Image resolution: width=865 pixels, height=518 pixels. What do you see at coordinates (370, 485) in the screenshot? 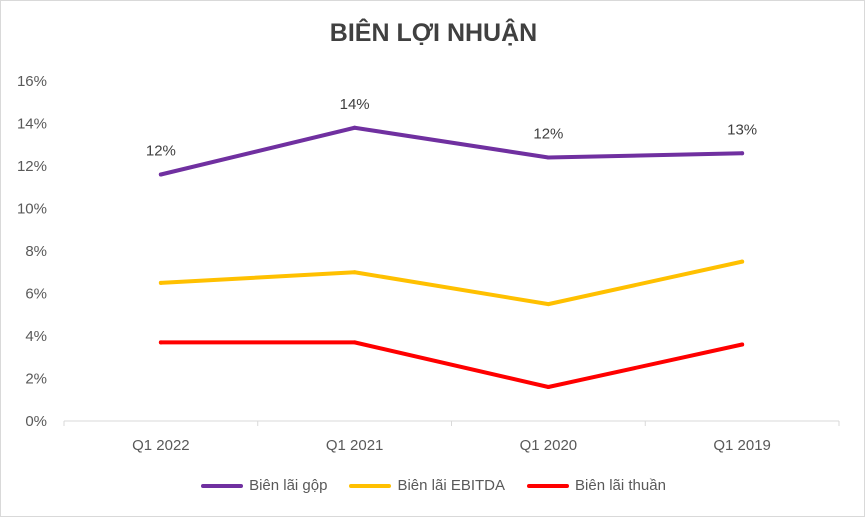
I see `legend-swatch-ebitda-margin` at bounding box center [370, 485].